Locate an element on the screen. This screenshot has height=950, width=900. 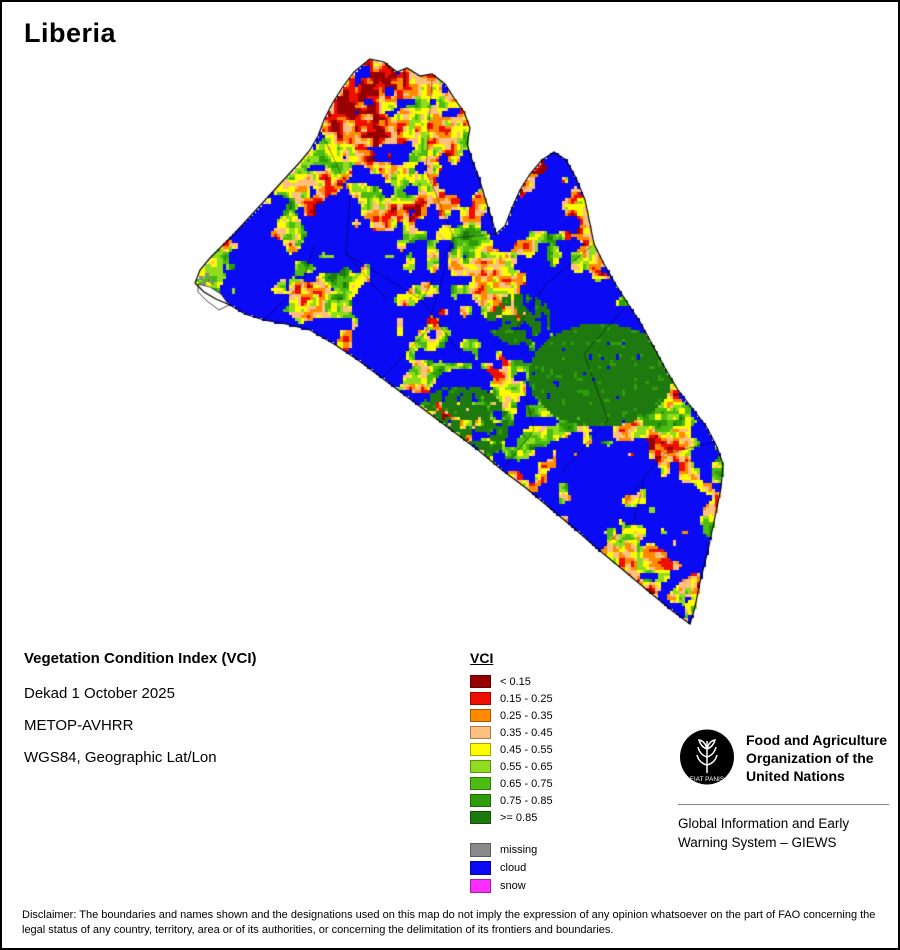
legend-row: 0.15 - 0.25 is located at coordinates (511, 698).